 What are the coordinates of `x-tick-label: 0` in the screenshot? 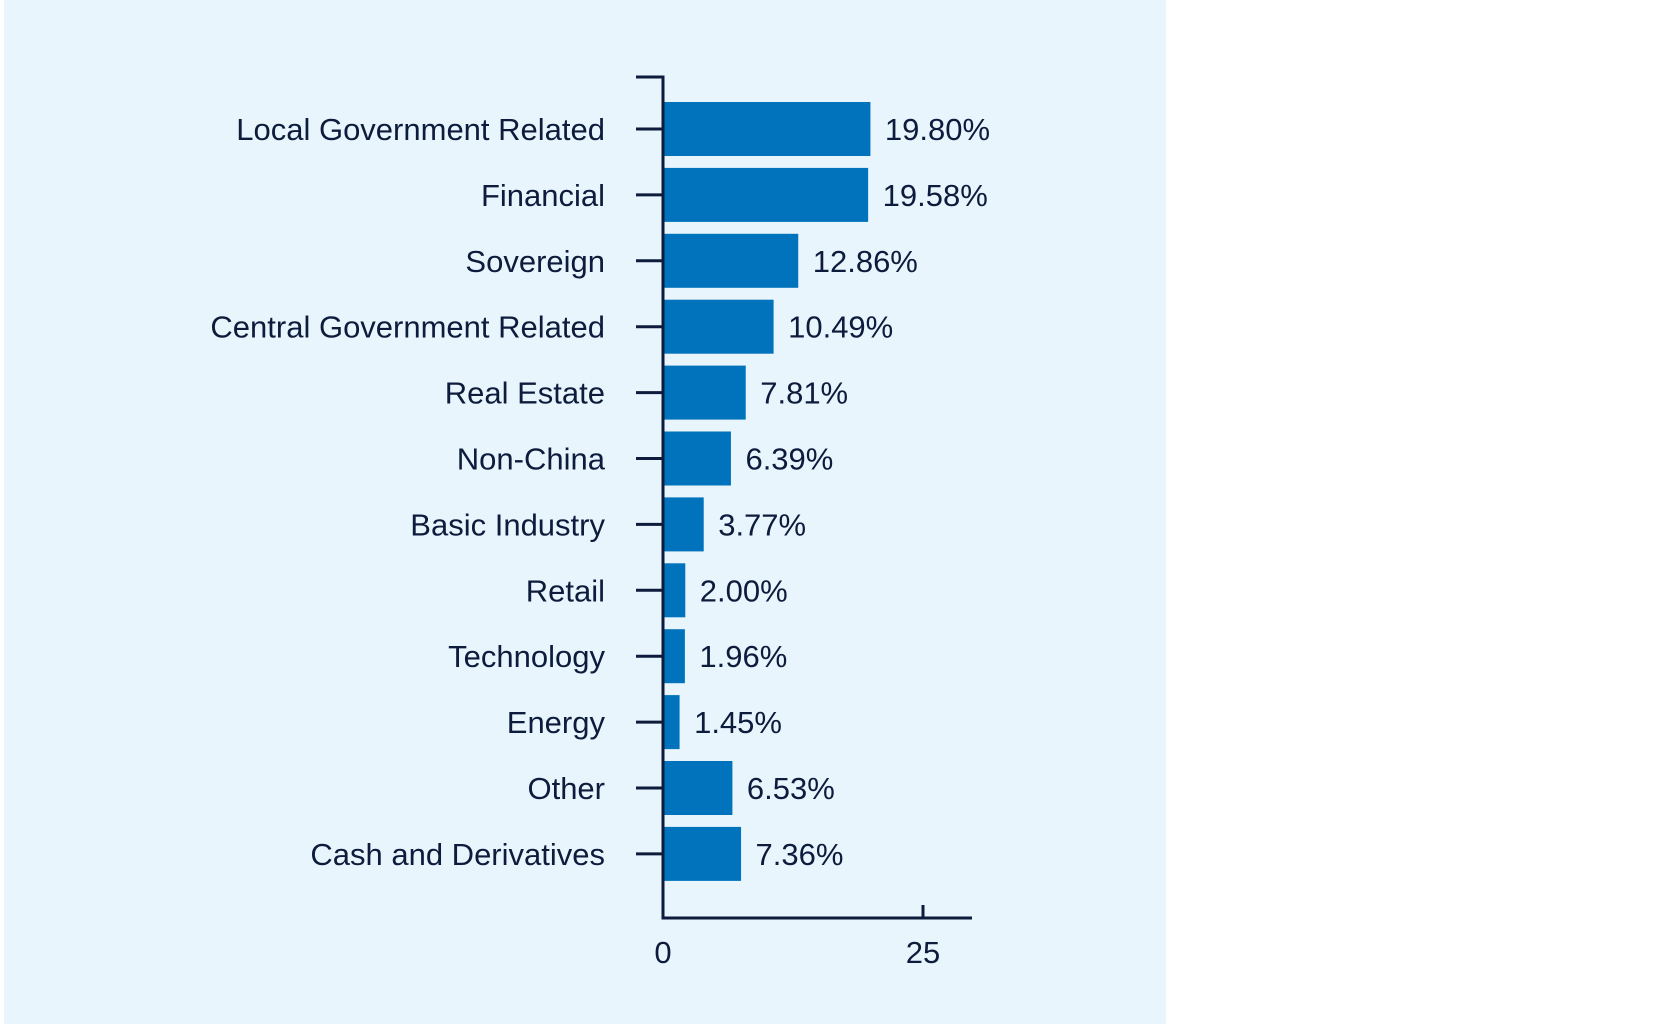 It's located at (662, 952).